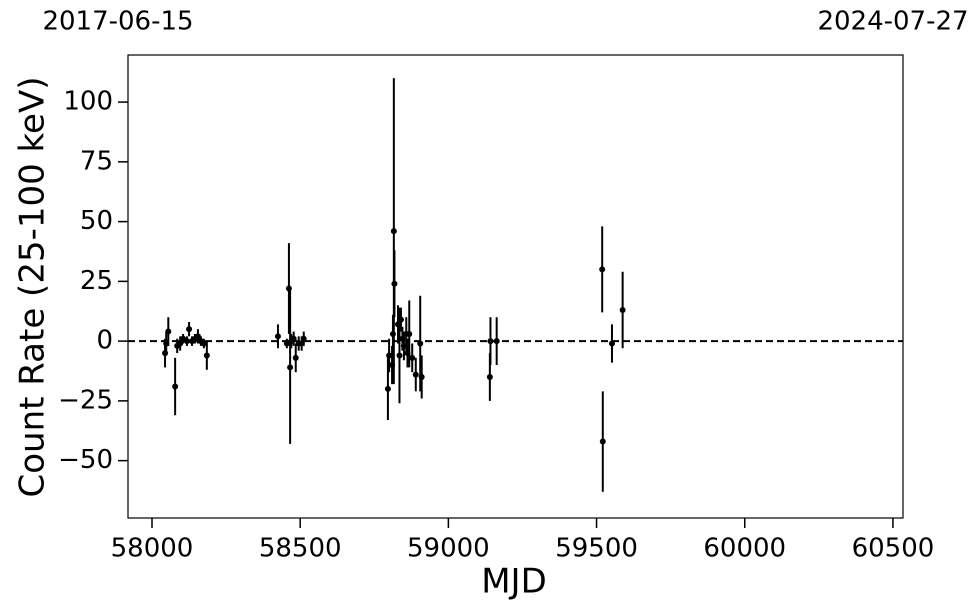 Image resolution: width=980 pixels, height=613 pixels. Describe the element at coordinates (152, 549) in the screenshot. I see `x-tick-label: 58000` at that location.